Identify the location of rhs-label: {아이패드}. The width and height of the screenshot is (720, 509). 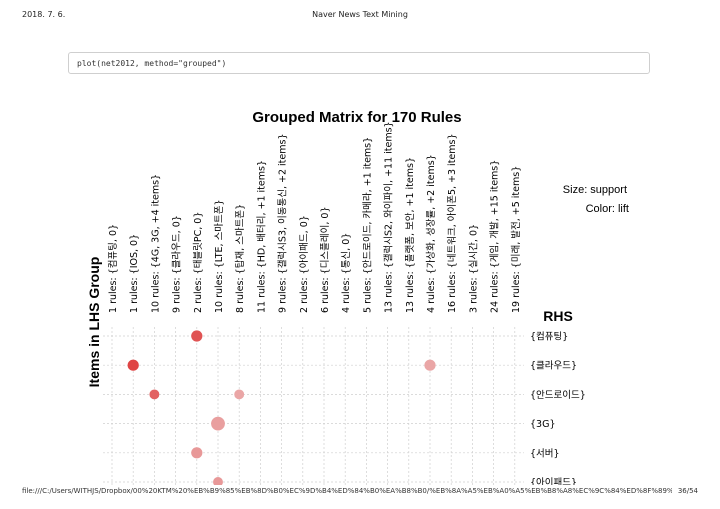
(553, 482).